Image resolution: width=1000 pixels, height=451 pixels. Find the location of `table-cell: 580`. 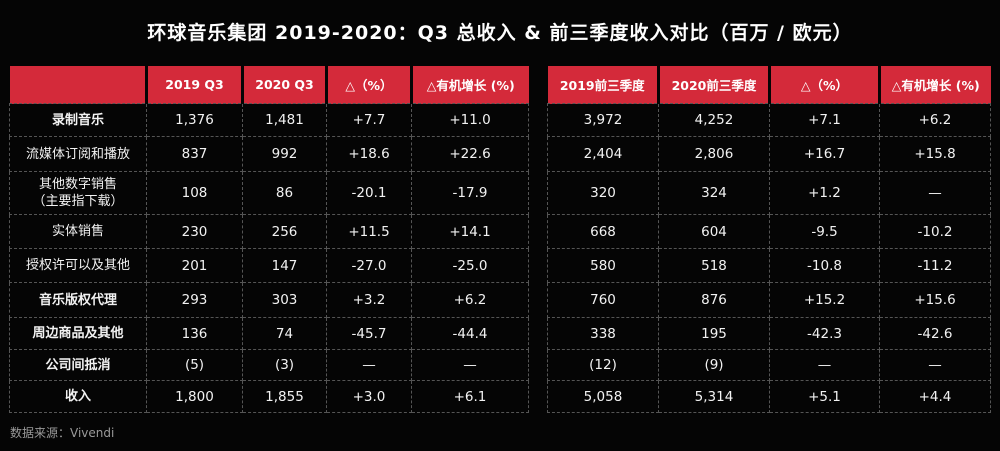

table-cell: 580 is located at coordinates (603, 265).